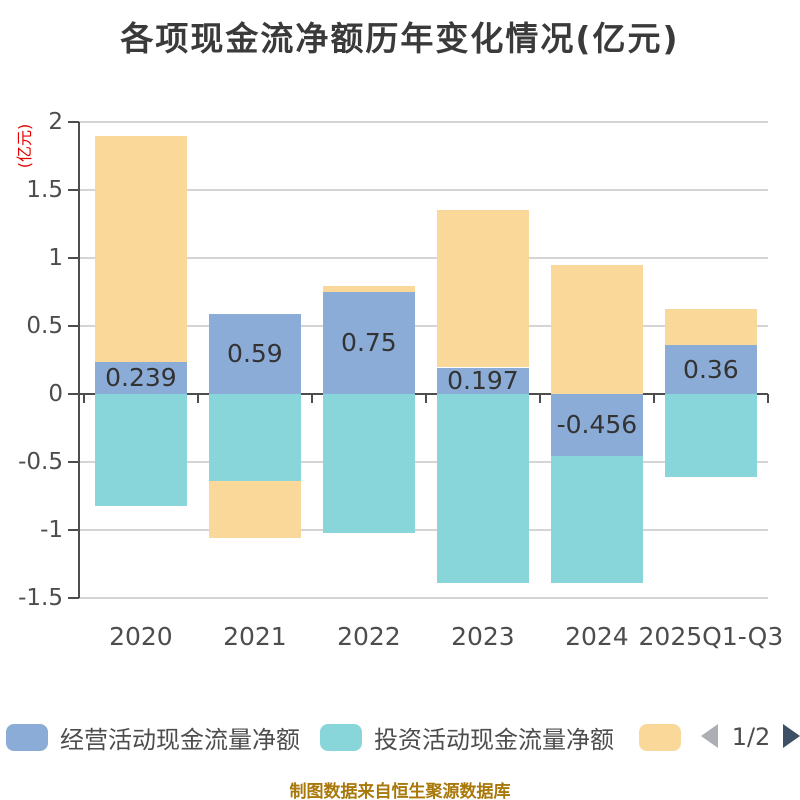 The image size is (800, 800). What do you see at coordinates (596, 519) in the screenshot?
I see `bar-segment-investing-2024` at bounding box center [596, 519].